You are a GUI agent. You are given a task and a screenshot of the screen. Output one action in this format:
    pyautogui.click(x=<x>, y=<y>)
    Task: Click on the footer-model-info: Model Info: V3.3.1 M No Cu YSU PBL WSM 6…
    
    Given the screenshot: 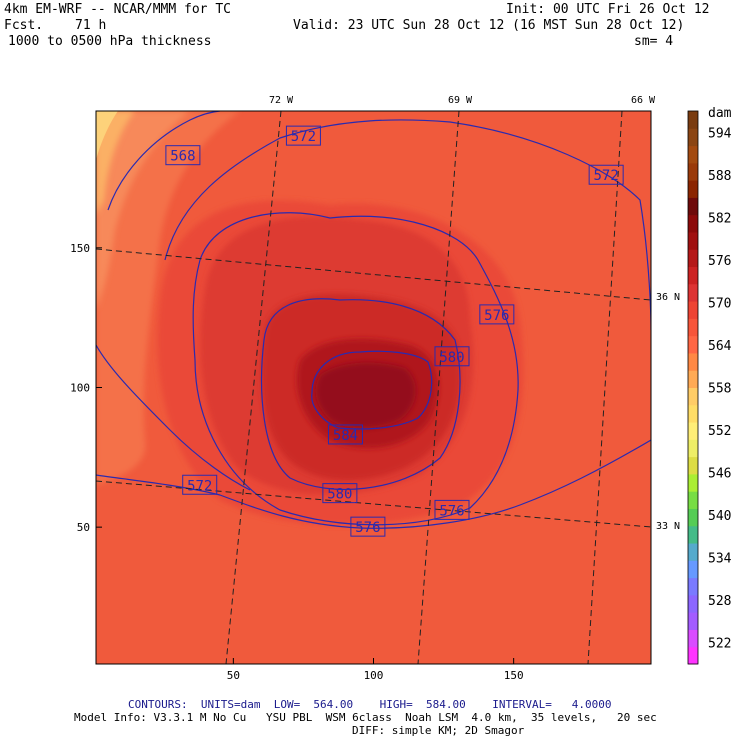 What is the action you would take?
    pyautogui.click(x=365, y=717)
    